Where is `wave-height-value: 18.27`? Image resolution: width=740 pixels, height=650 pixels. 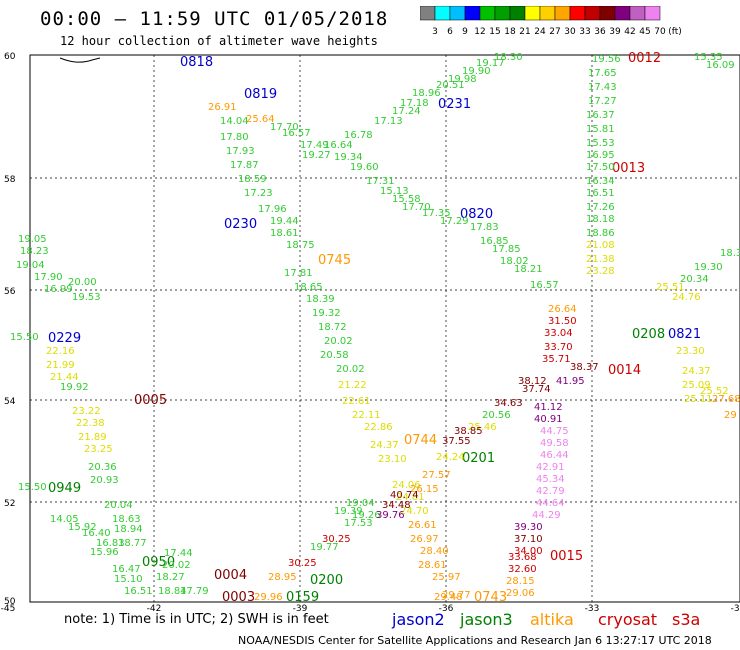
wave-height-value: 18.27 is located at coordinates (170, 577).